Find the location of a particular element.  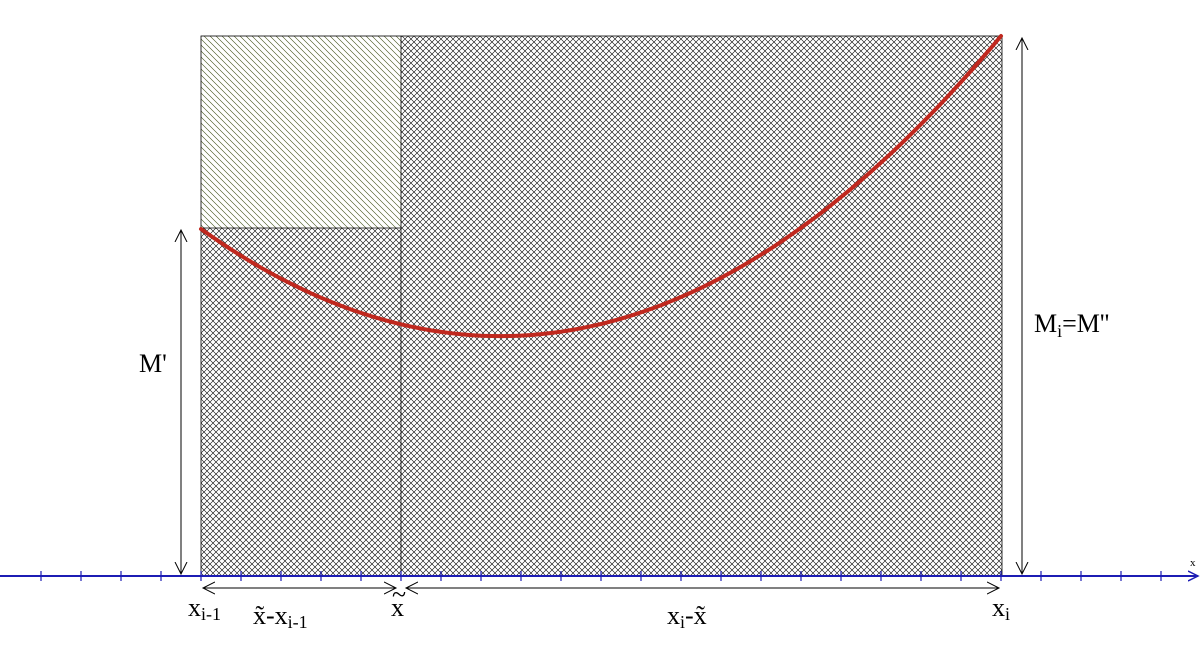

x-axis-ticks is located at coordinates (601, 576).